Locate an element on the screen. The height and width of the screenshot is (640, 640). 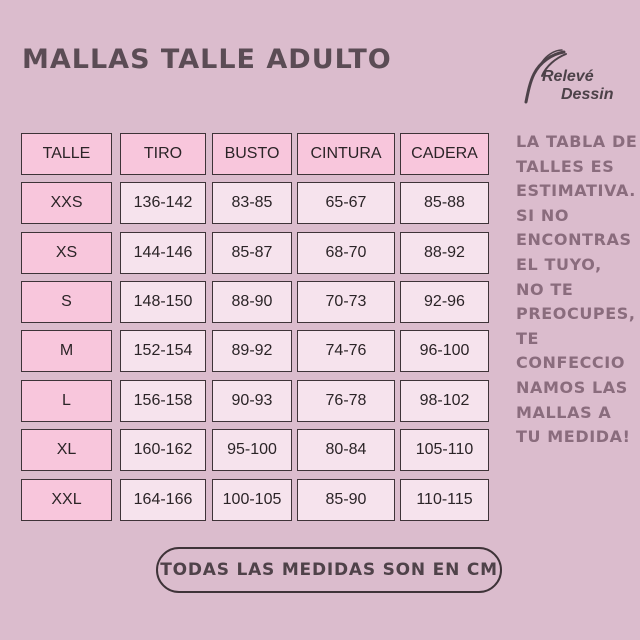
size-label-cell: M is located at coordinates (66, 351).